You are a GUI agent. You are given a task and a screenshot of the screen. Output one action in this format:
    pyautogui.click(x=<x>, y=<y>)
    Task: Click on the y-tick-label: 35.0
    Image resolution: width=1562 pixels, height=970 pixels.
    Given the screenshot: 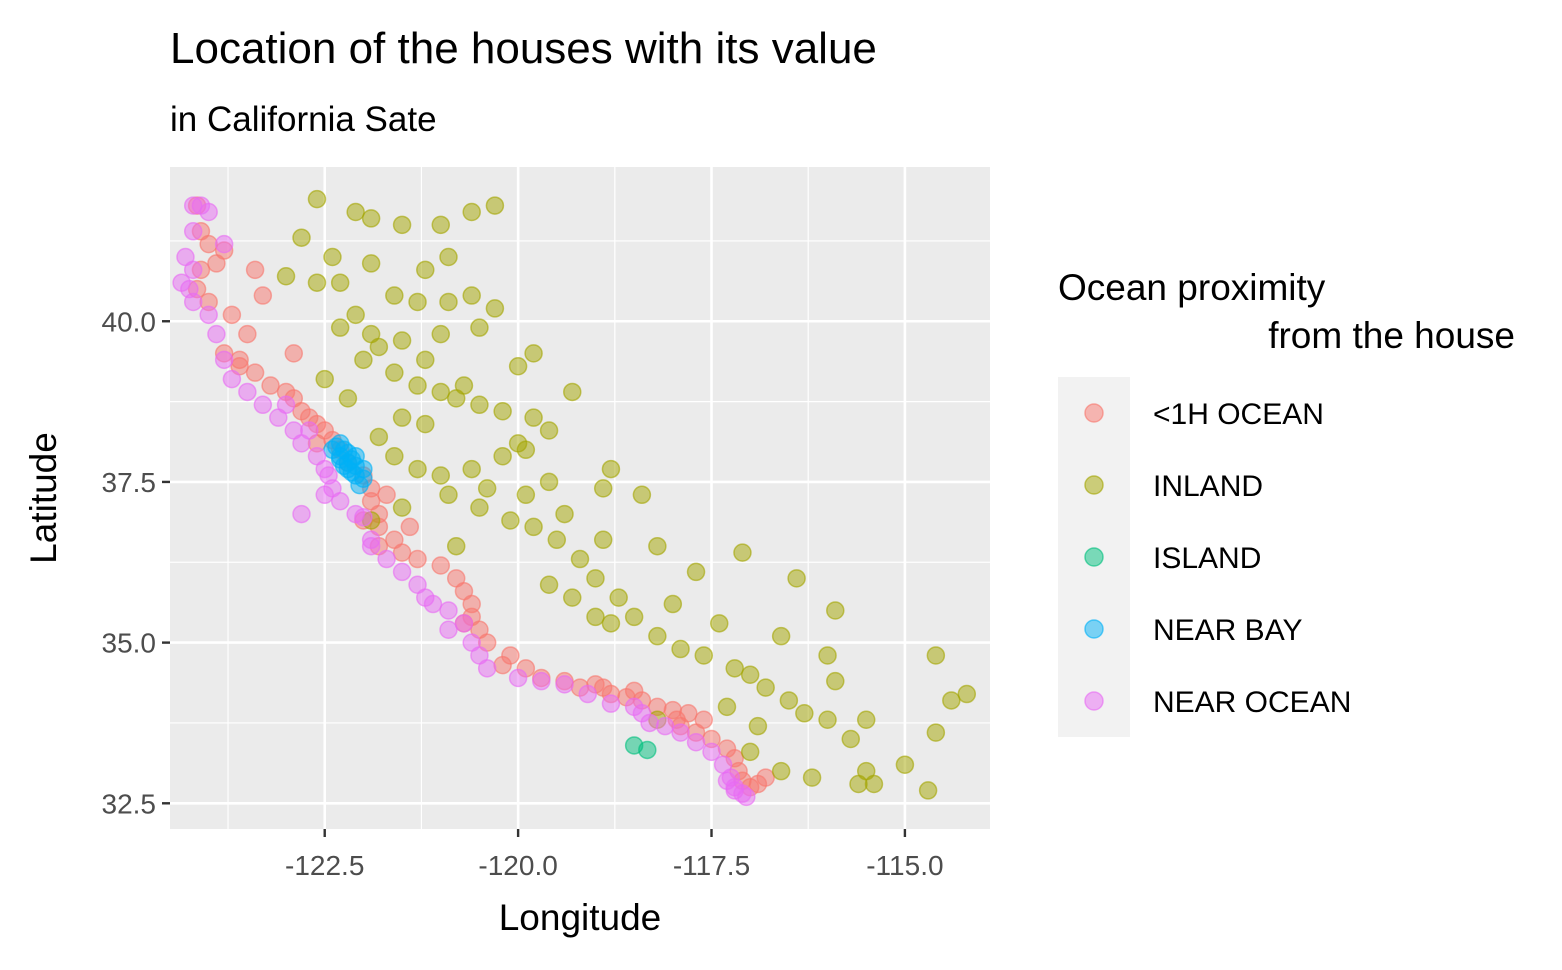 What is the action you would take?
    pyautogui.click(x=129, y=643)
    